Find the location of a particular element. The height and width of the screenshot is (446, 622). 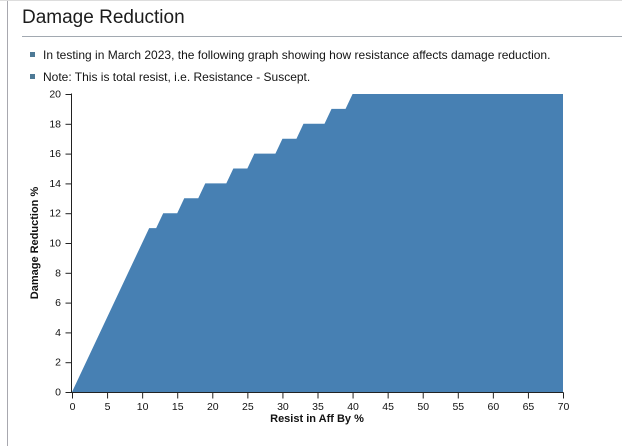

x-tick-label: 10 is located at coordinates (143, 407).